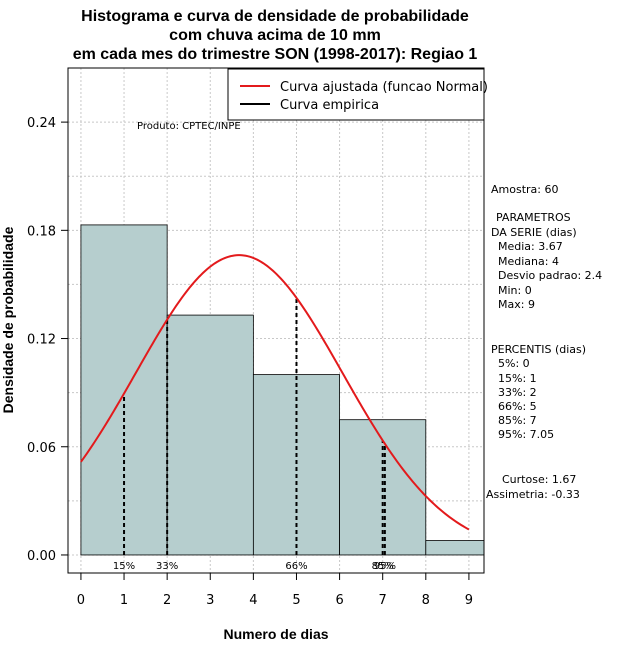 The height and width of the screenshot is (660, 640). Describe the element at coordinates (469, 600) in the screenshot. I see `x-tick-label: 9` at that location.